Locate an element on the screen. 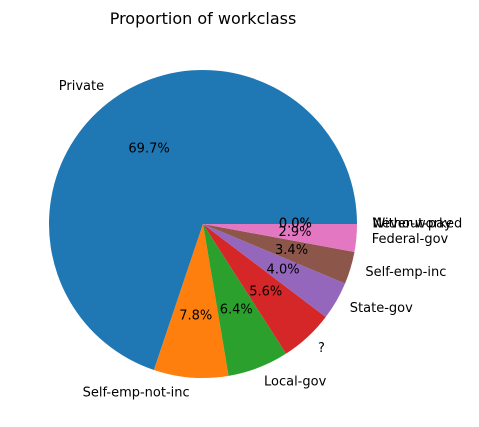 The image size is (479, 427). percent-label-never-worked: 0.0% is located at coordinates (295, 224).